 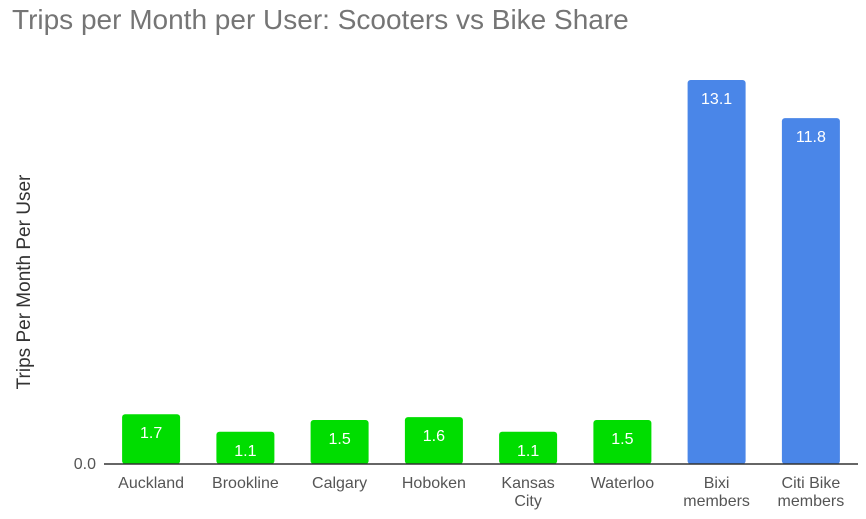 What do you see at coordinates (434, 436) in the screenshot?
I see `bar-value-label: 1.6` at bounding box center [434, 436].